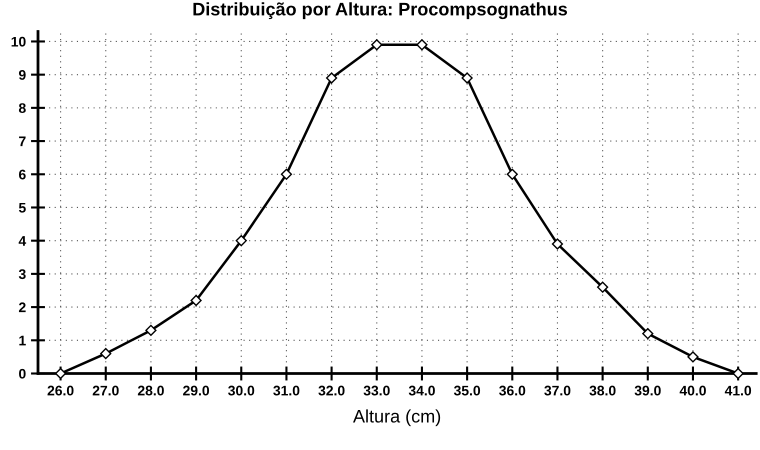 The width and height of the screenshot is (760, 450). Describe the element at coordinates (512, 391) in the screenshot. I see `x-tick-label: 36.0` at that location.